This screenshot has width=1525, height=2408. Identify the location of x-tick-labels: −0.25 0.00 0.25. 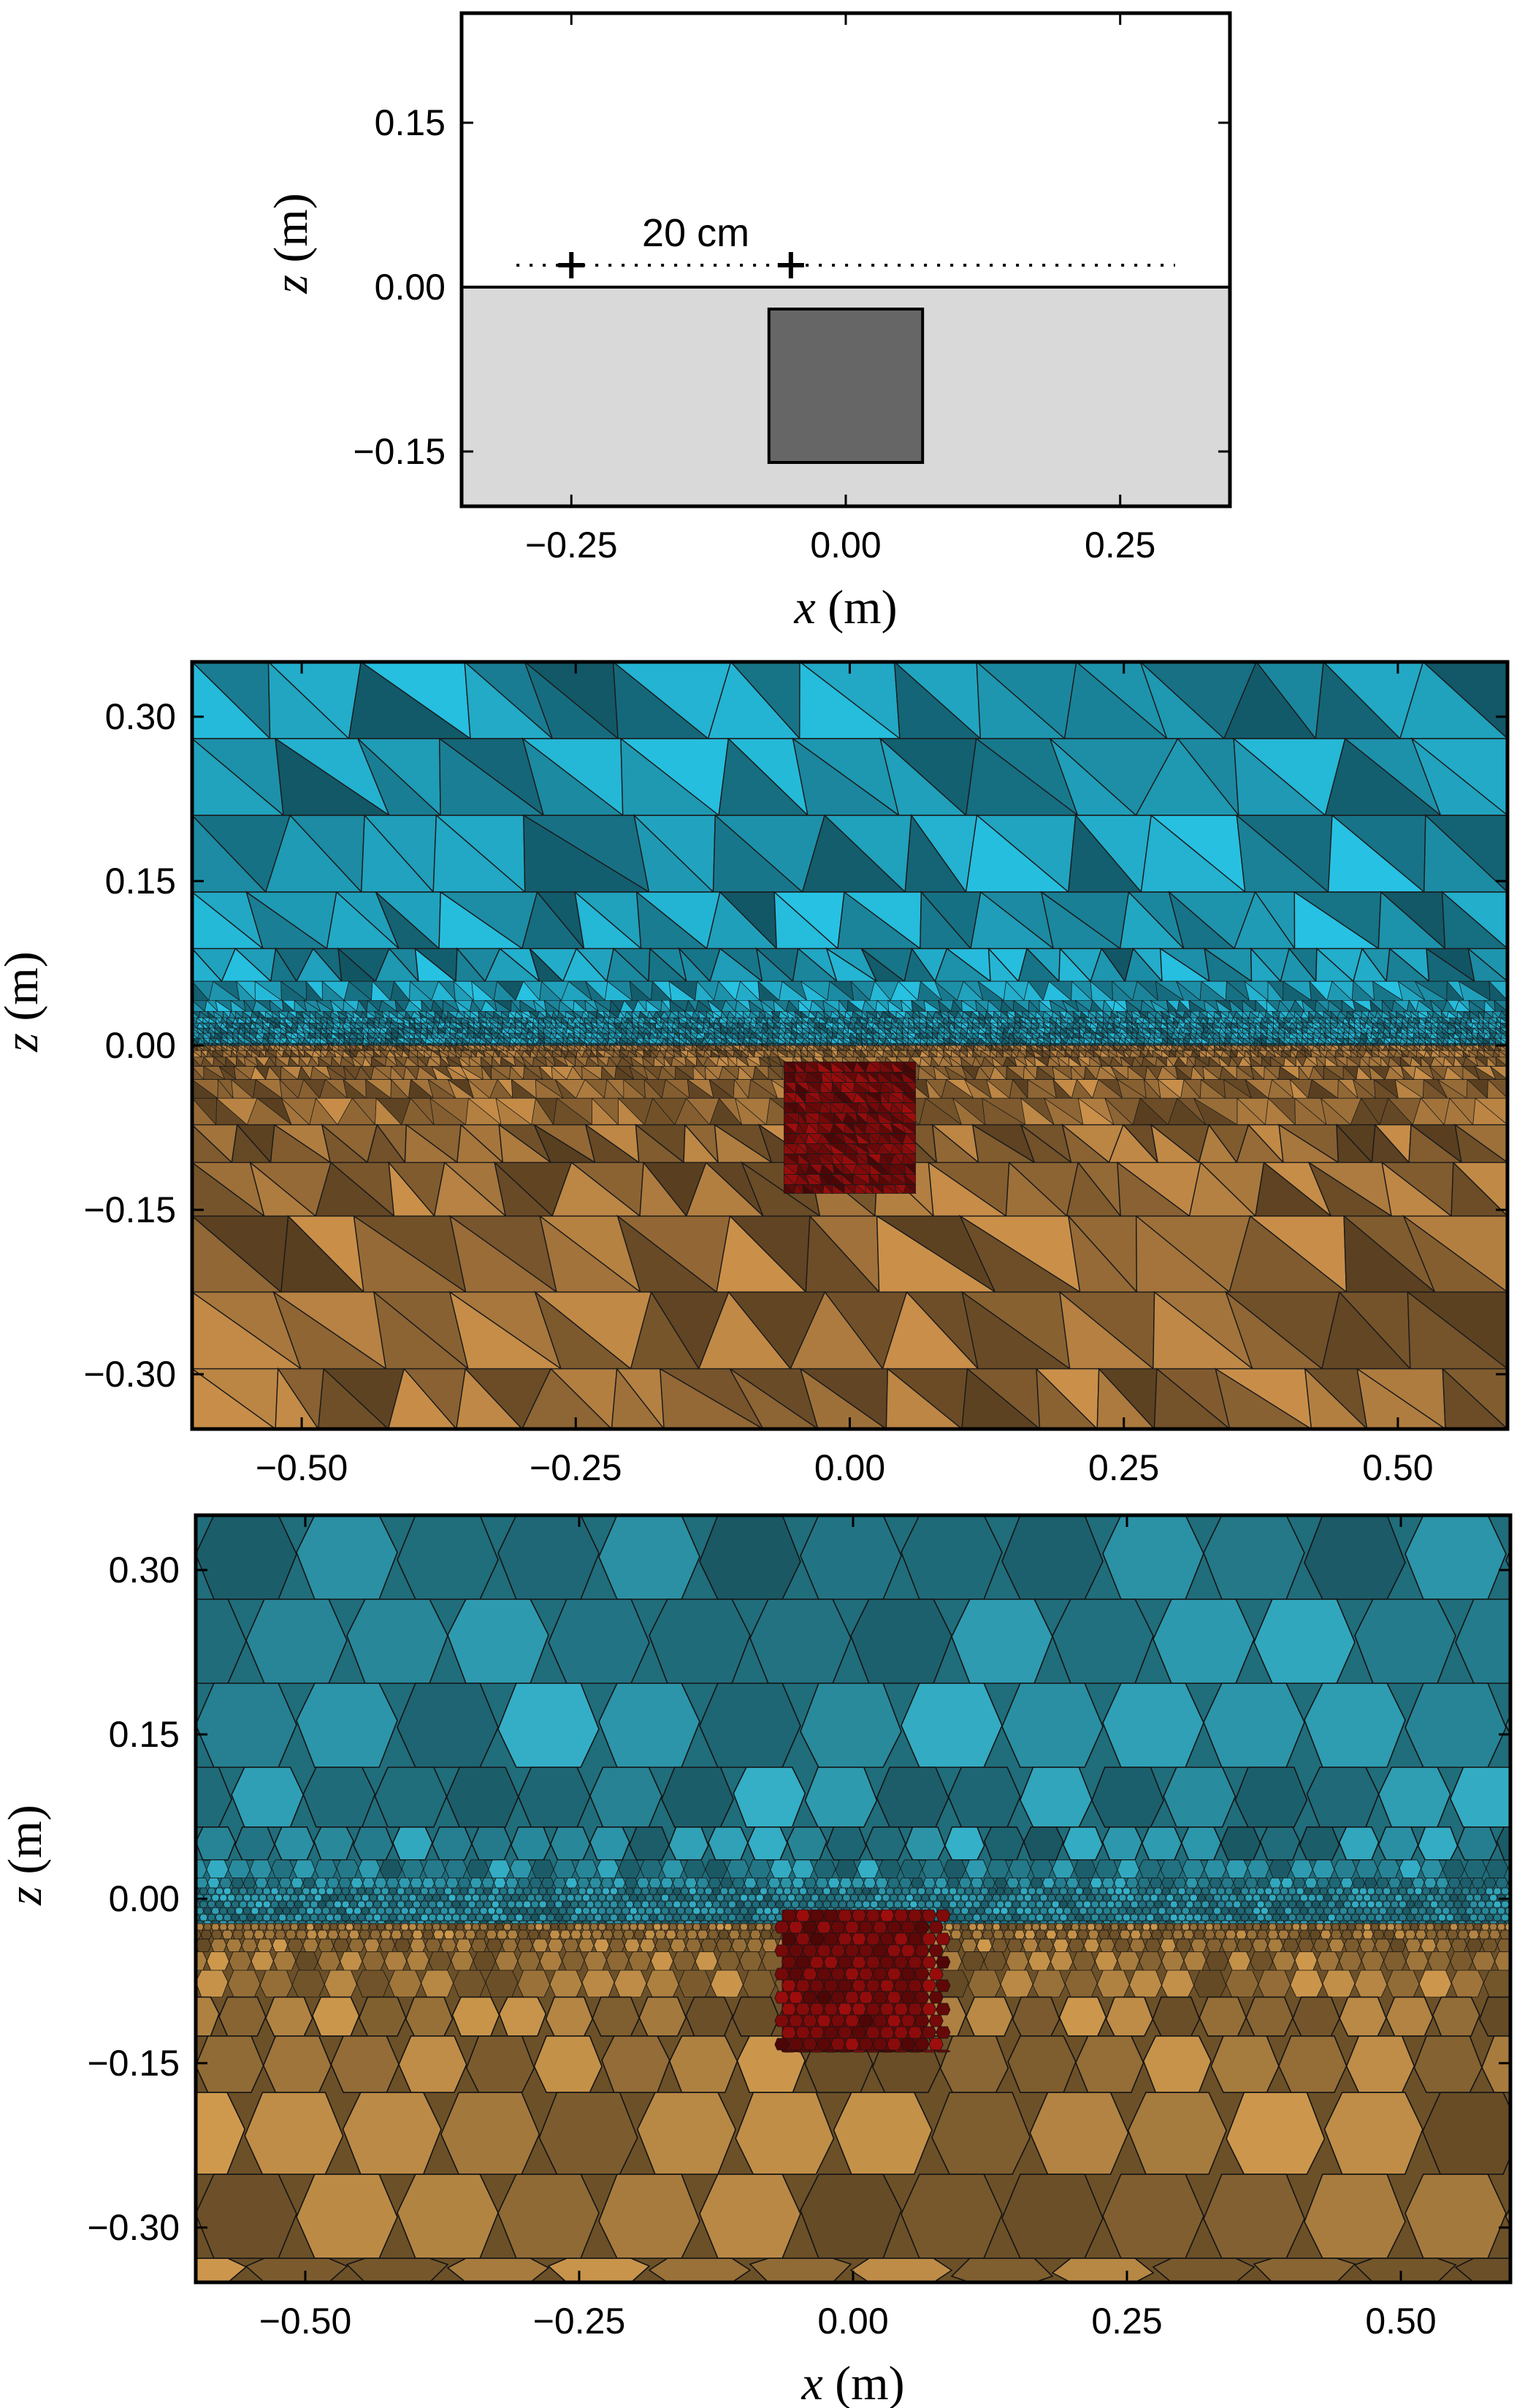
(840, 545).